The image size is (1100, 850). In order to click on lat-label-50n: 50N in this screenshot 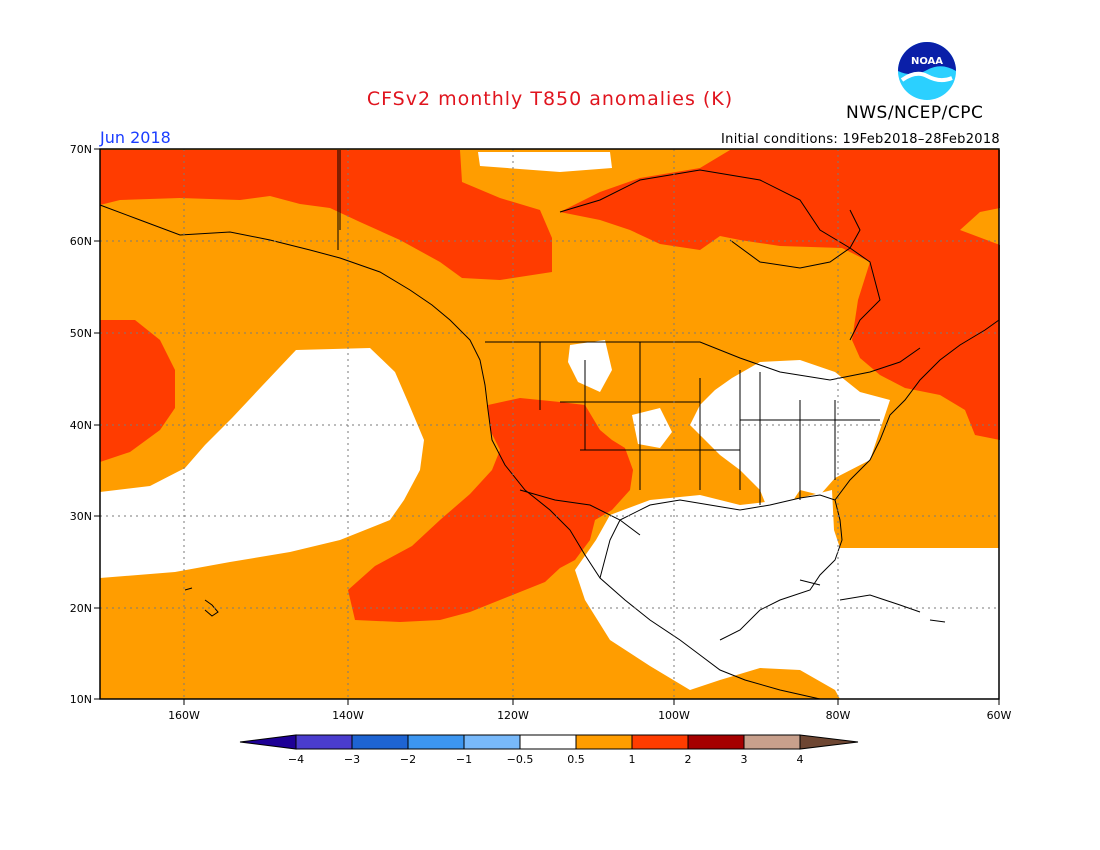, I will do `click(81, 333)`.